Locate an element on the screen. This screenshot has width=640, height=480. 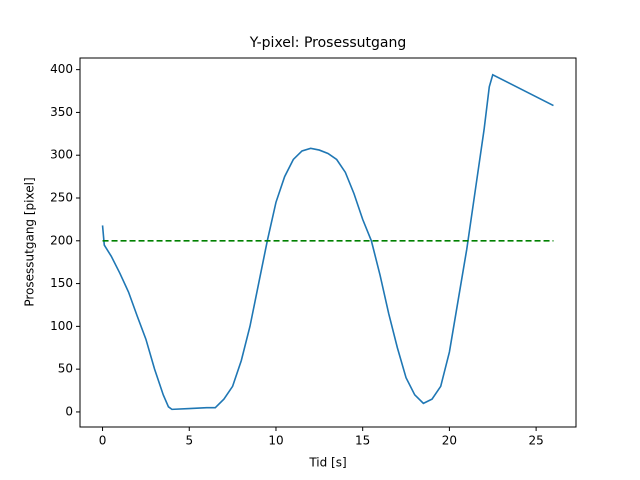
y-tick-label: 0 is located at coordinates (69, 411).